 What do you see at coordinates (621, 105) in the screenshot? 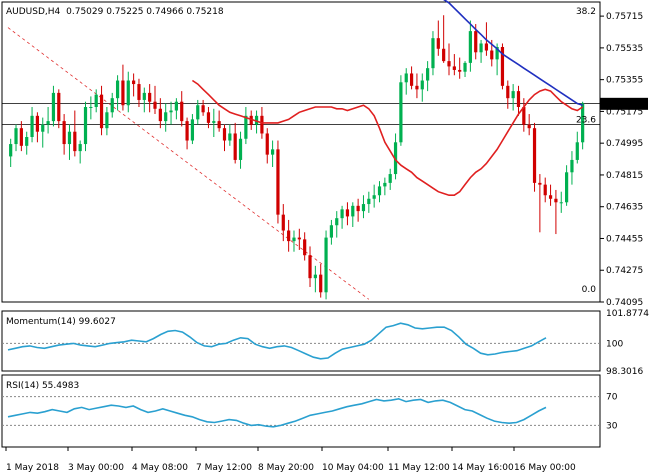
I see `current-price-label: 0.75218` at bounding box center [621, 105].